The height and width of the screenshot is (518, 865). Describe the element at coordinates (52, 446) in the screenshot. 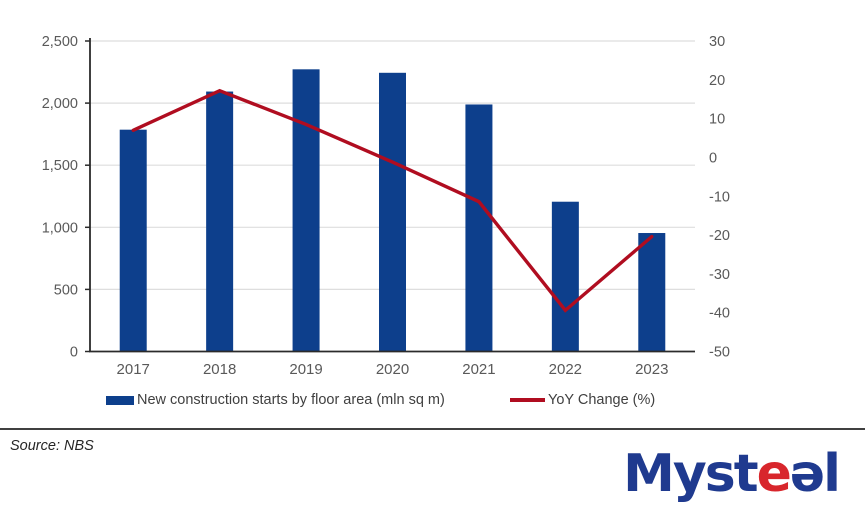

I see `source-note: Source: NBS` at that location.